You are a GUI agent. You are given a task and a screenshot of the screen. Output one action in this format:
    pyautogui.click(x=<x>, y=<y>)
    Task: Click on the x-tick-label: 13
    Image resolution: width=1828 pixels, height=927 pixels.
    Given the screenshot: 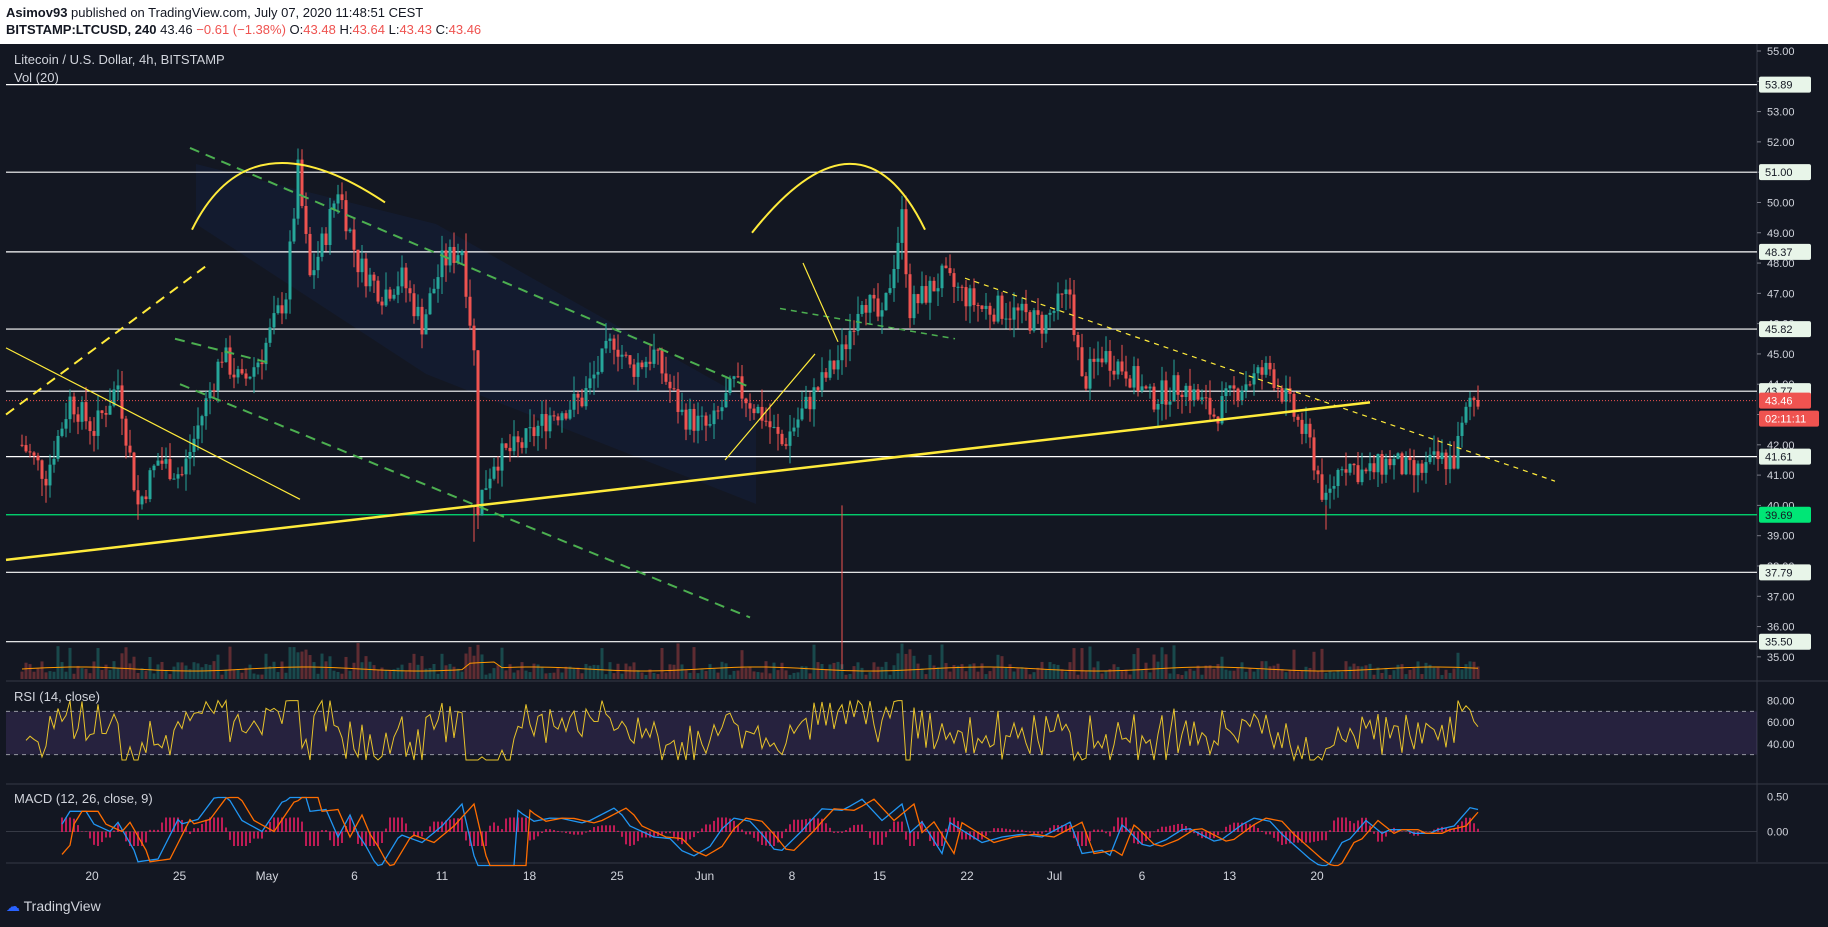 What is the action you would take?
    pyautogui.click(x=1230, y=876)
    